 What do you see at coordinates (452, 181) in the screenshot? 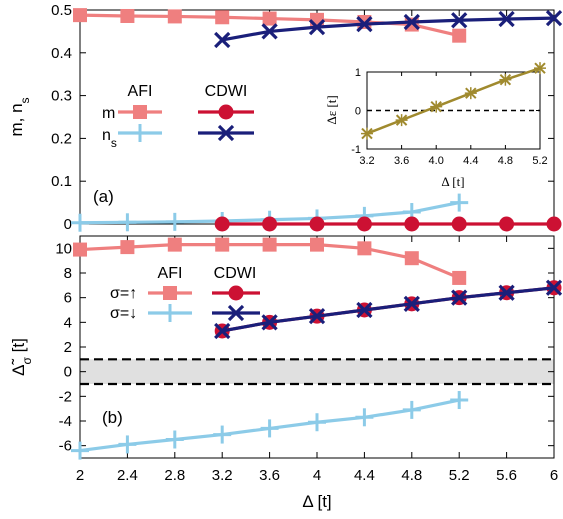
I see `inset-xlabel: Δ [t]` at bounding box center [452, 181].